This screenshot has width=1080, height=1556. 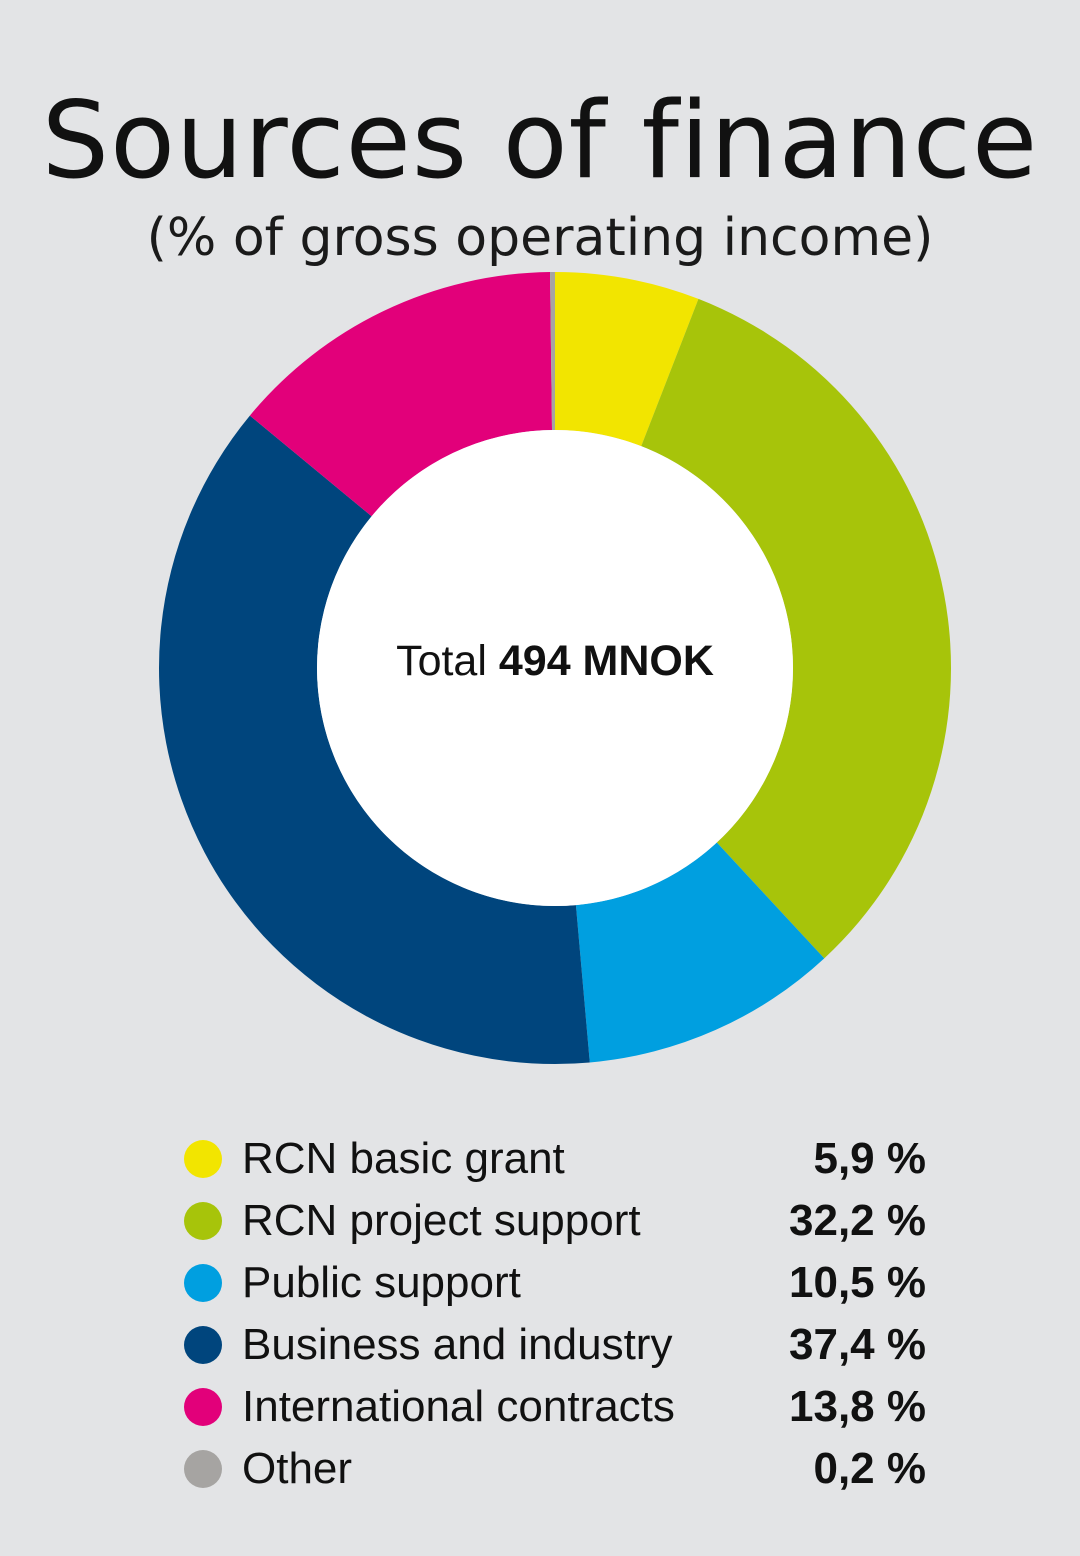 What do you see at coordinates (441, 661) in the screenshot?
I see `center-total-prefix: Total` at bounding box center [441, 661].